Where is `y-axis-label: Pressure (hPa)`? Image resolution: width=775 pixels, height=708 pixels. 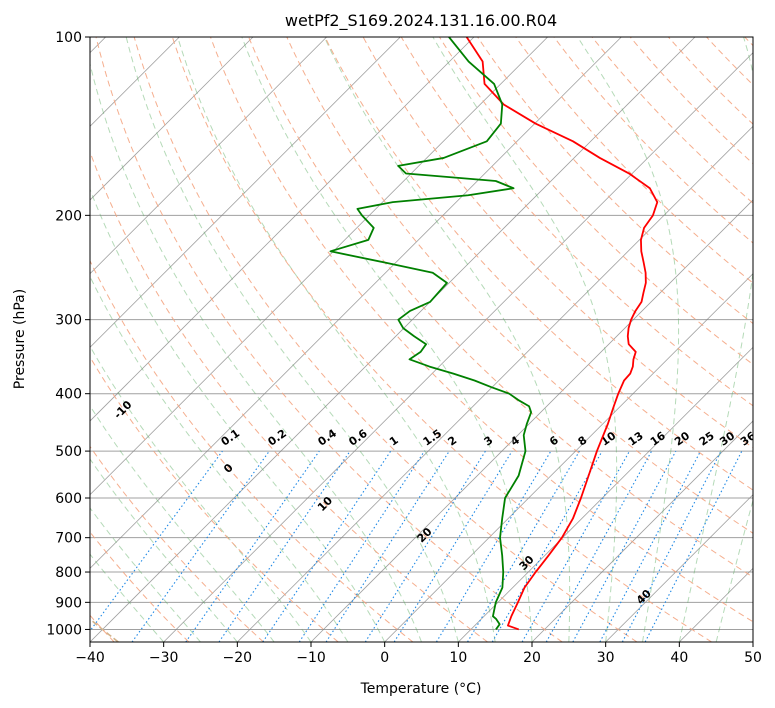 y-axis-label: Pressure (hPa) is located at coordinates (20, 339).